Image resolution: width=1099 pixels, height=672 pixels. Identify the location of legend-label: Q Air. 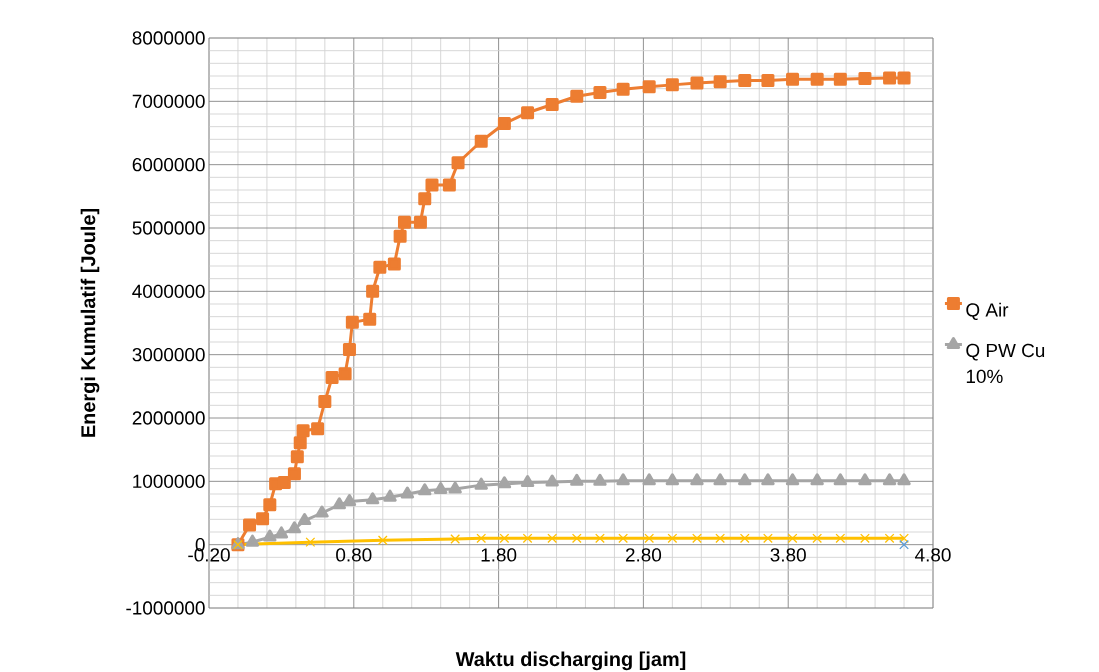
(987, 311).